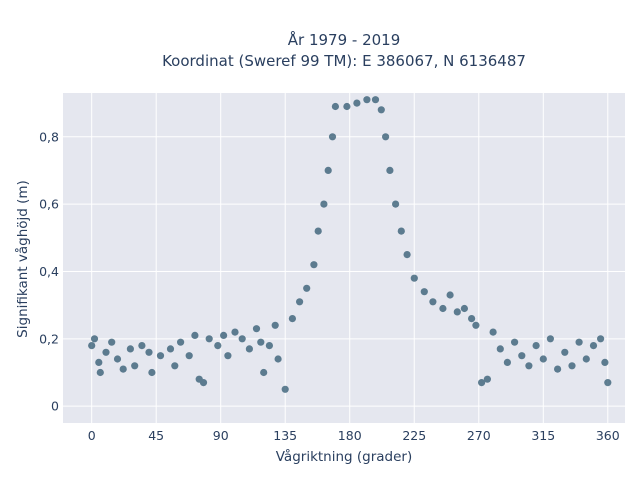  Describe the element at coordinates (92, 435) in the screenshot. I see `x-tick-label: 0` at that location.